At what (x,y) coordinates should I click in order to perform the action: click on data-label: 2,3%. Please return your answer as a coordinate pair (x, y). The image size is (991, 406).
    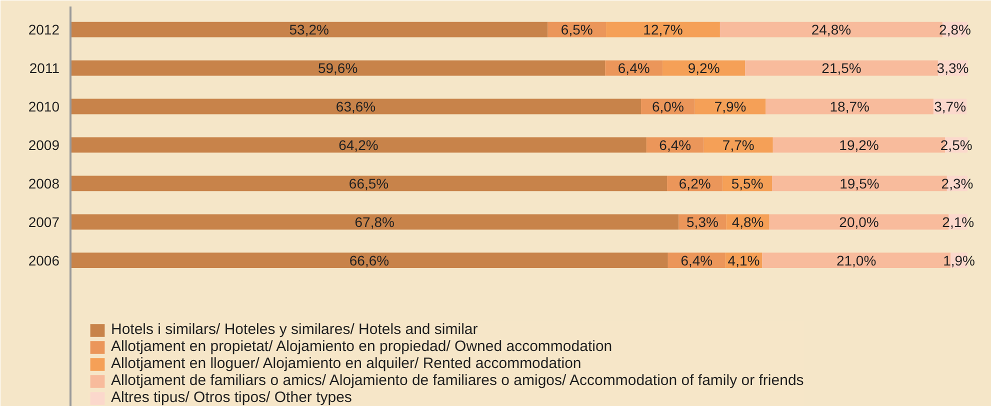
    Looking at the image, I should click on (957, 183).